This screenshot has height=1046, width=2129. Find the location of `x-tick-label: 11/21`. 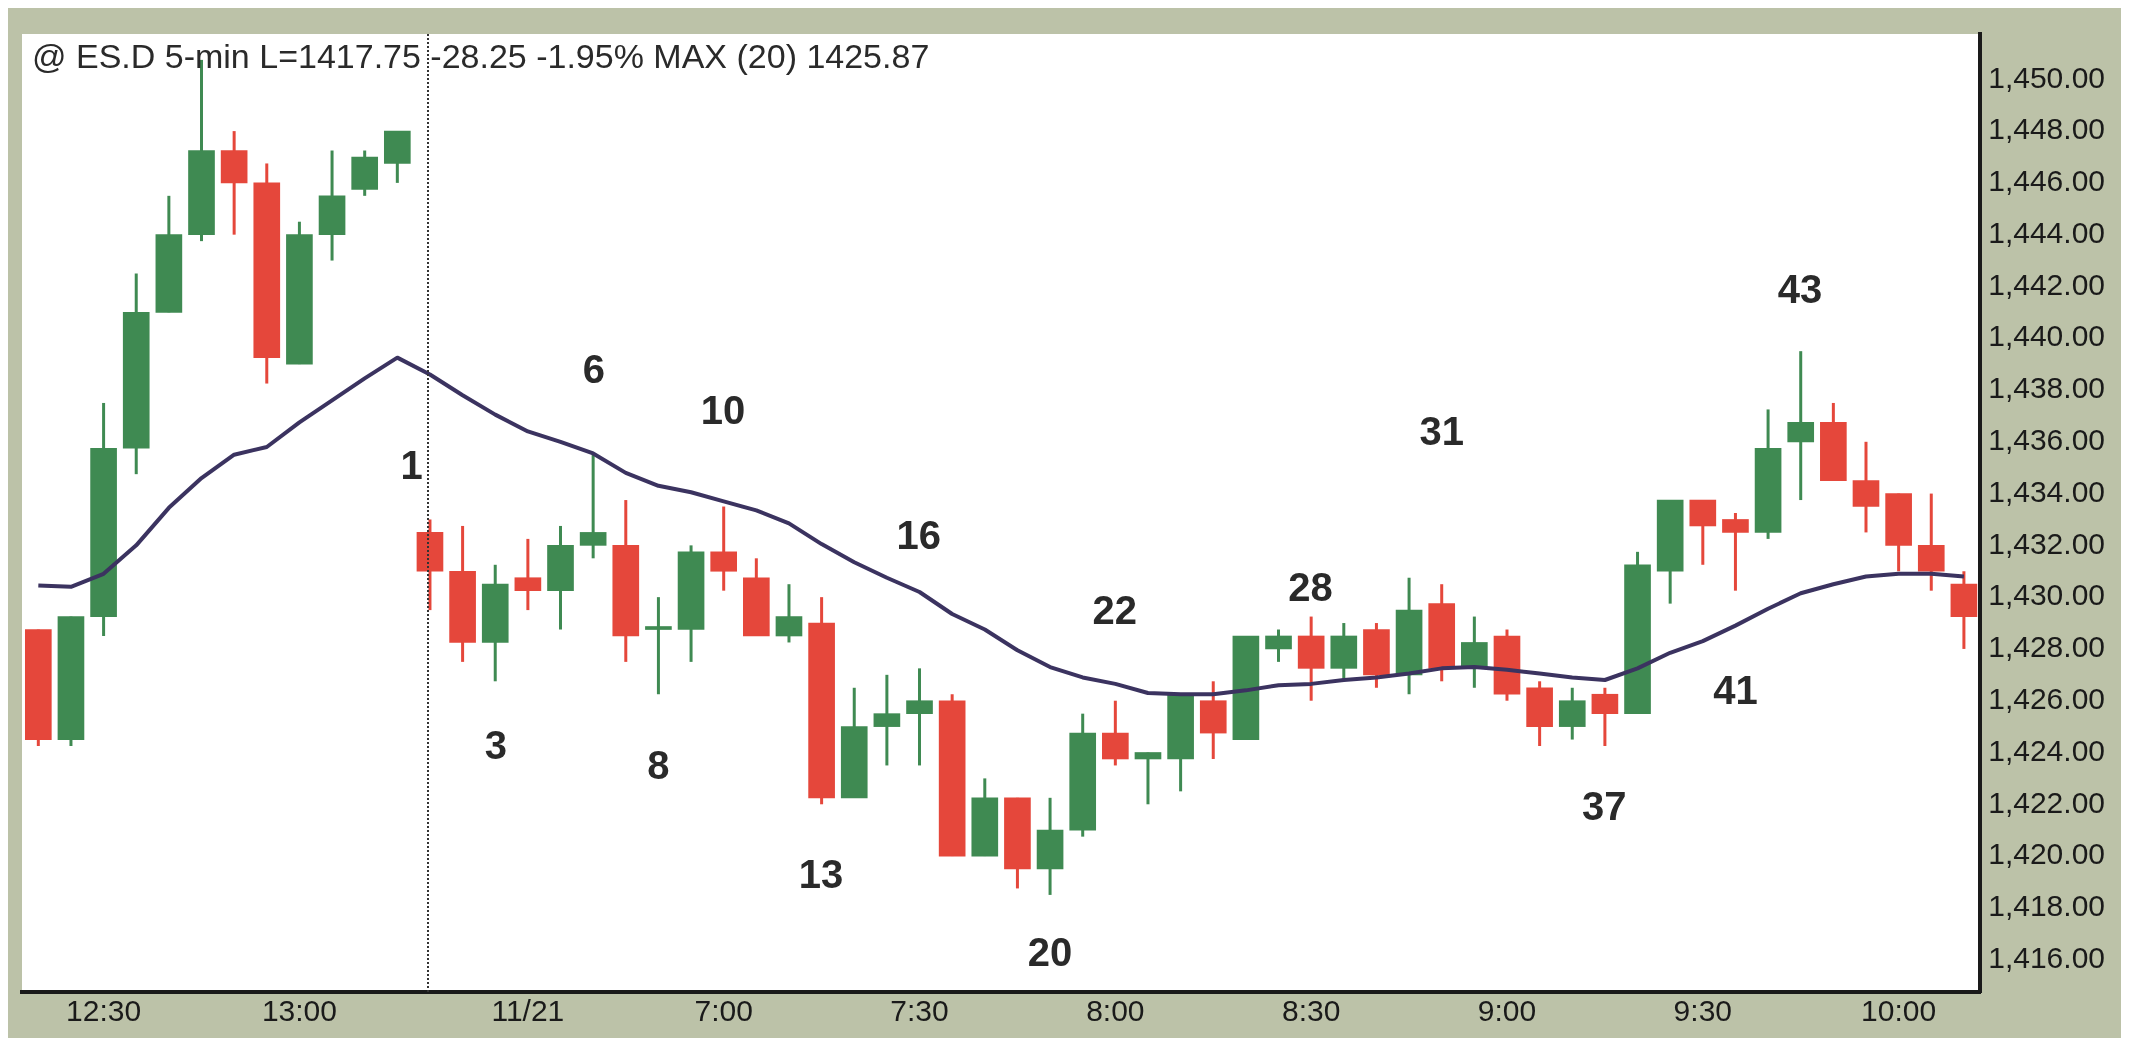

x-tick-label: 11/21 is located at coordinates (528, 1011).